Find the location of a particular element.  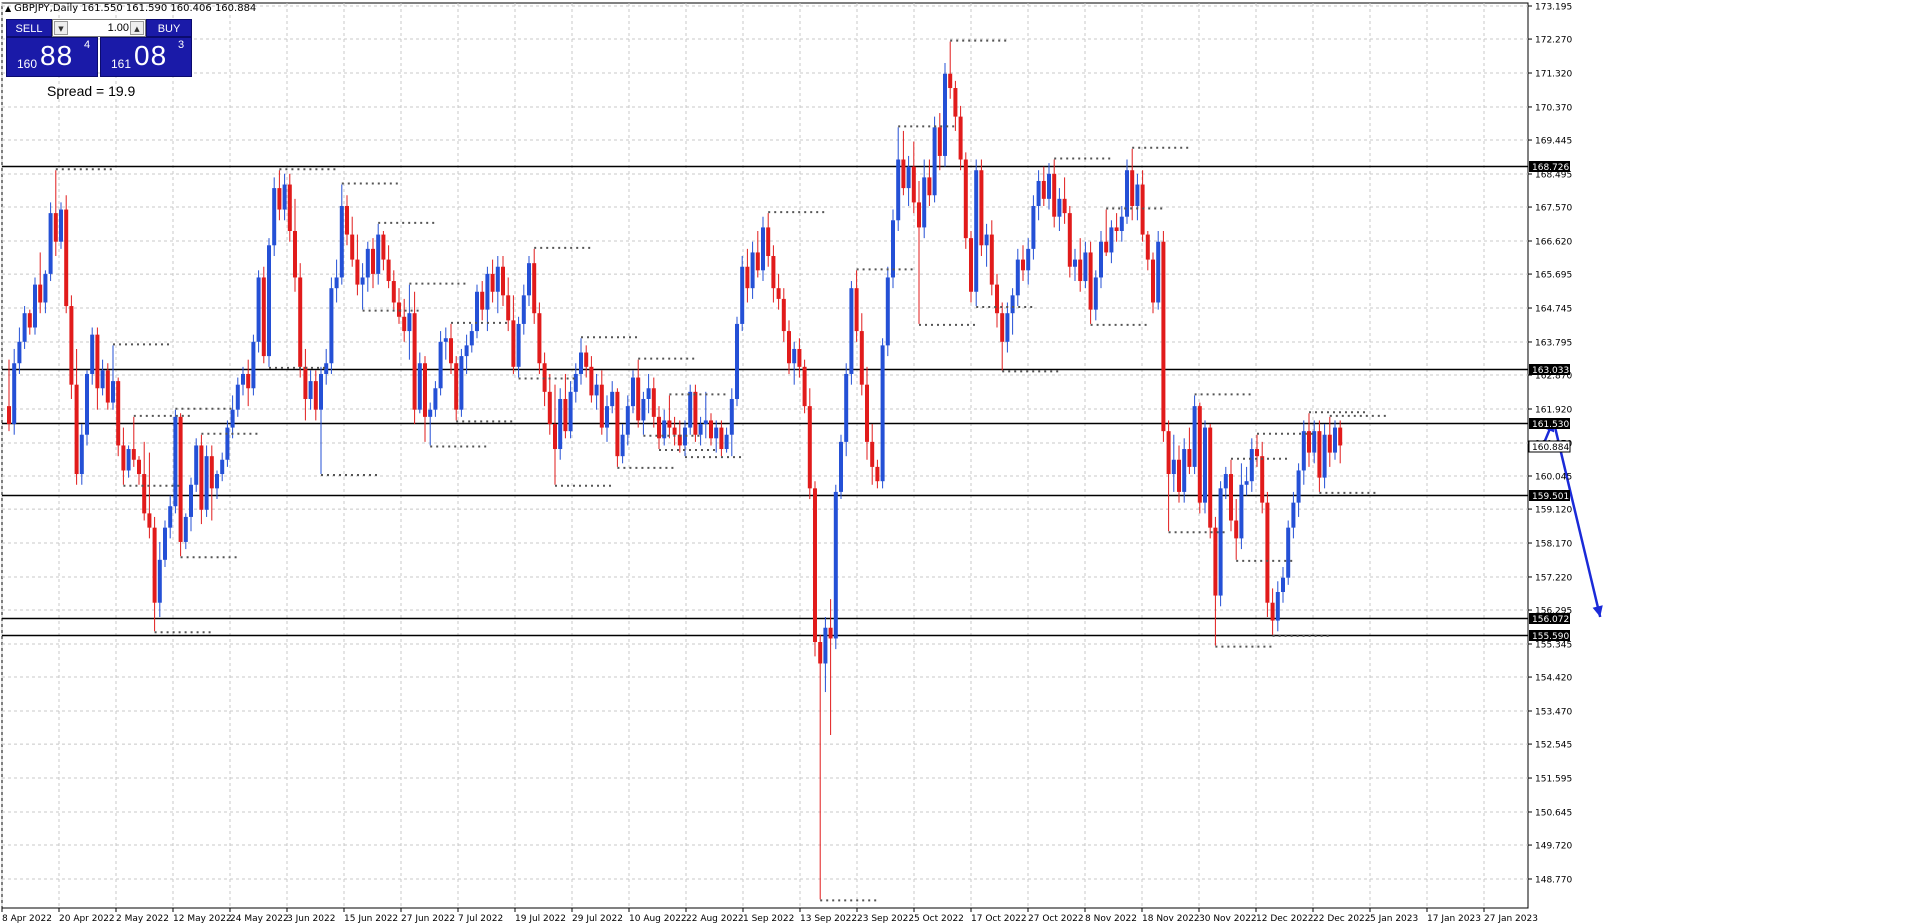

ask-price-prefix: 161 is located at coordinates (121, 64).